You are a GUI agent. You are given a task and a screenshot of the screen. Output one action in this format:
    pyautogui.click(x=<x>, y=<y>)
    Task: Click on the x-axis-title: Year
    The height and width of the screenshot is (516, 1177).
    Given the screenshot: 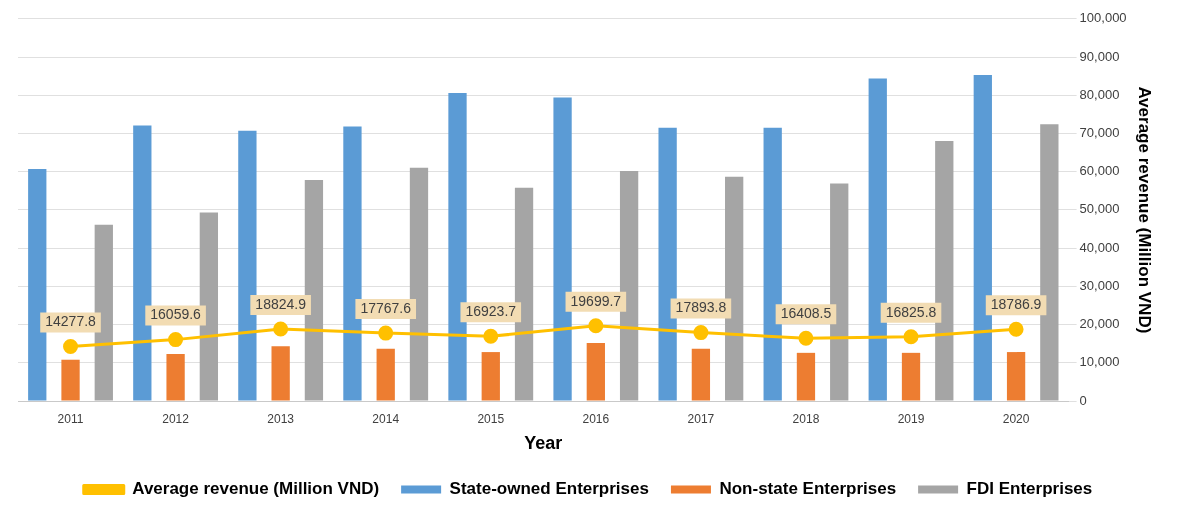 What is the action you would take?
    pyautogui.click(x=543, y=443)
    